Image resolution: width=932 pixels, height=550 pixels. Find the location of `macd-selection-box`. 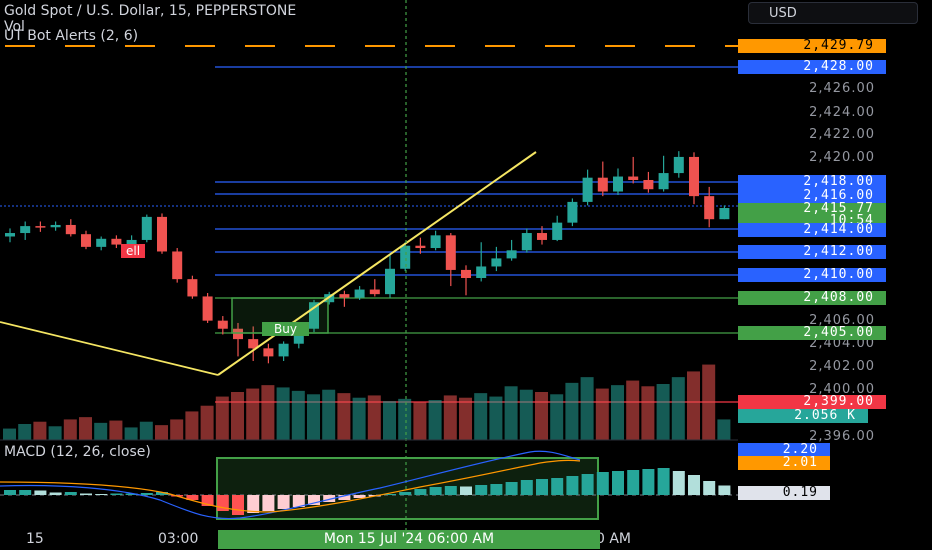

macd-selection-box is located at coordinates (407, 488).